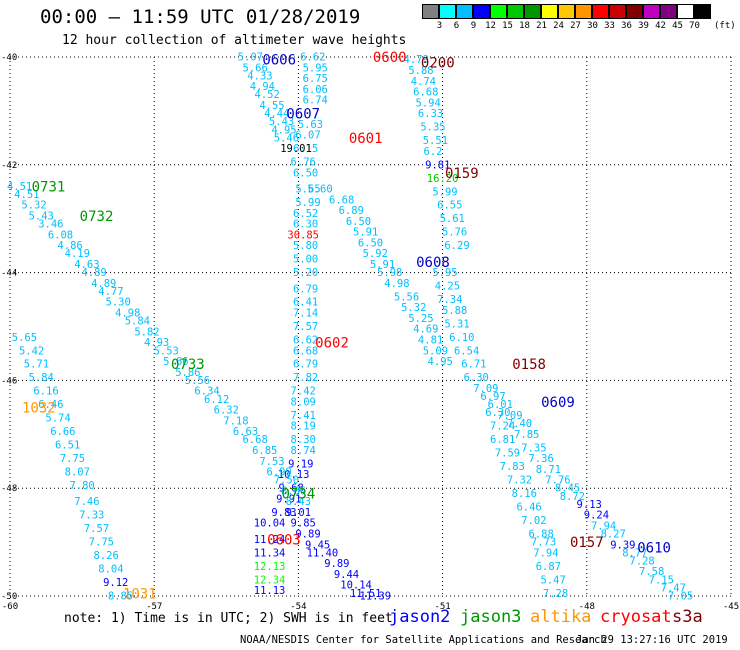 The width and height of the screenshot is (740, 650). What do you see at coordinates (366, 139) in the screenshot?
I see `track-time-label: 0601` at bounding box center [366, 139].